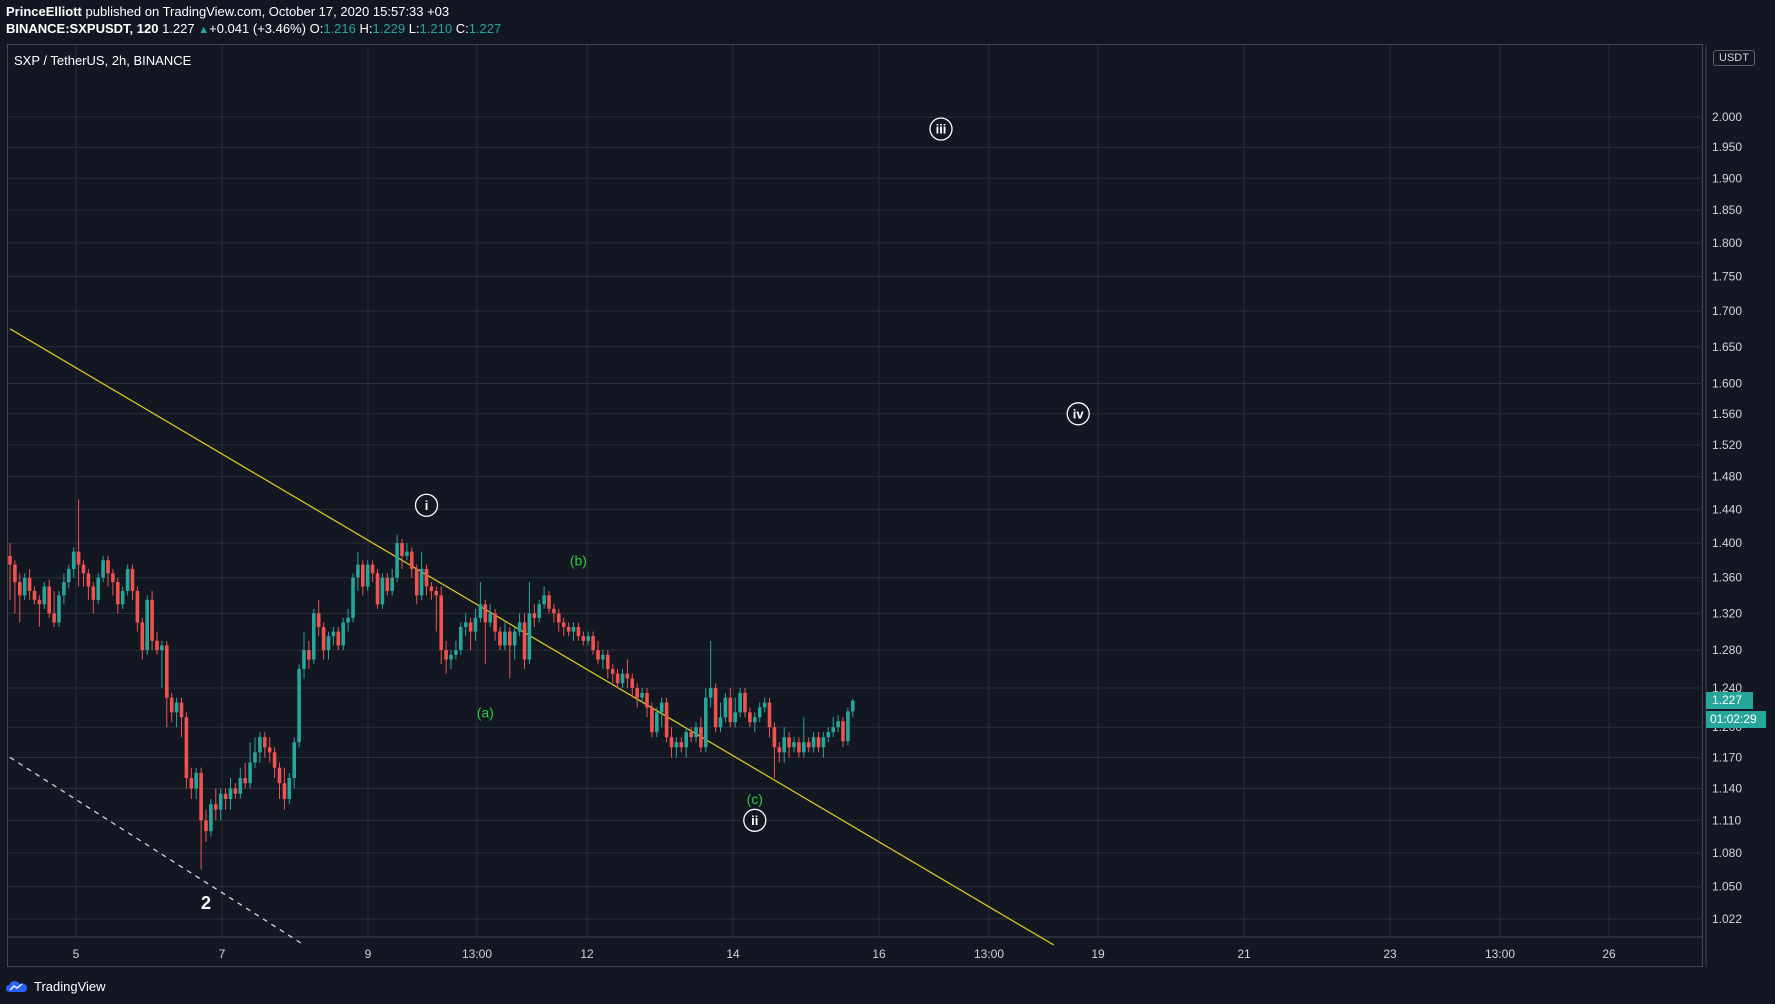  Describe the element at coordinates (44, 11) in the screenshot. I see `author-name: PrinceElliott` at that location.